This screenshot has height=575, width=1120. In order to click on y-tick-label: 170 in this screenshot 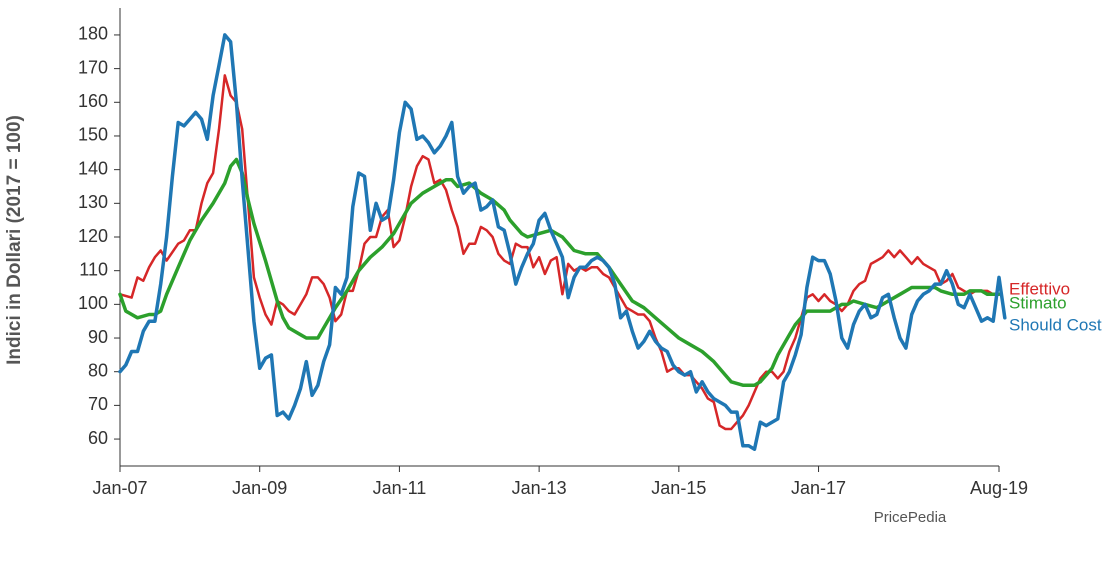, I will do `click(93, 67)`.